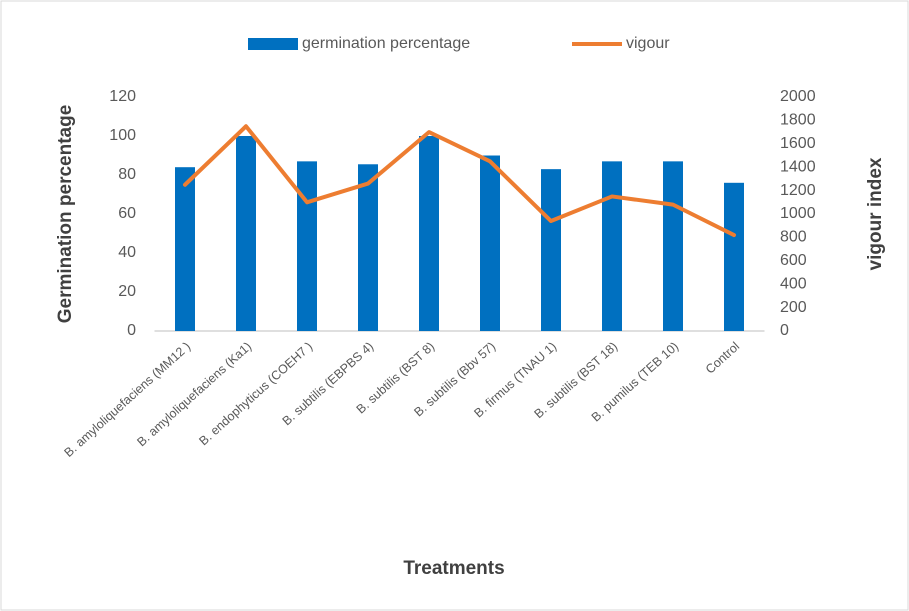 Image resolution: width=909 pixels, height=611 pixels. Describe the element at coordinates (127, 291) in the screenshot. I see `y-tick-label: 20` at that location.